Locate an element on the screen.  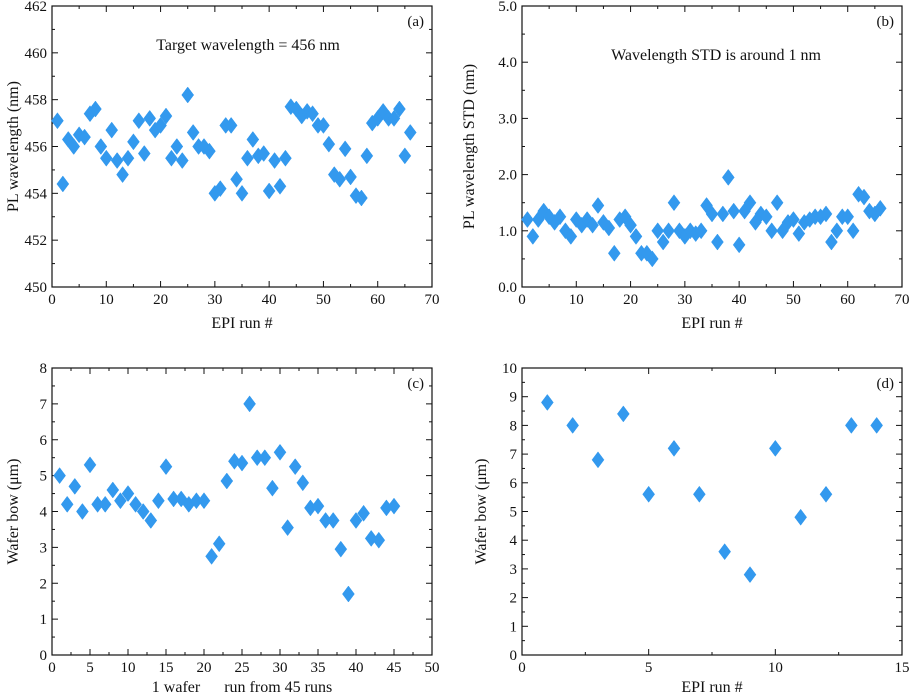
y-tick-label: 0 is located at coordinates (44, 656).